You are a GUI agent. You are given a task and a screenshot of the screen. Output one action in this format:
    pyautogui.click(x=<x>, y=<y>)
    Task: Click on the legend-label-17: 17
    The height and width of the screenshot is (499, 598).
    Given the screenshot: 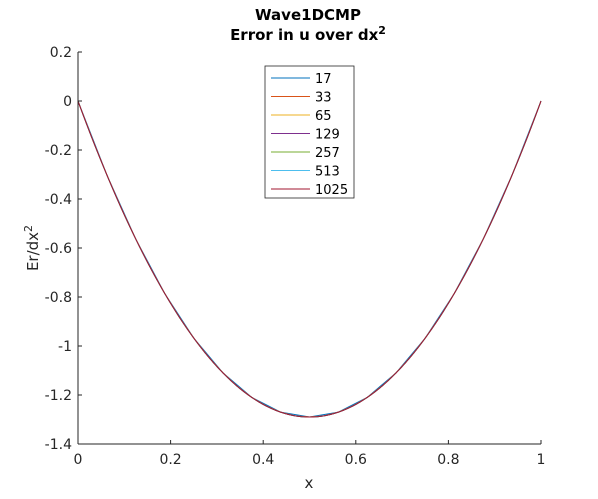 What is the action you would take?
    pyautogui.click(x=323, y=79)
    